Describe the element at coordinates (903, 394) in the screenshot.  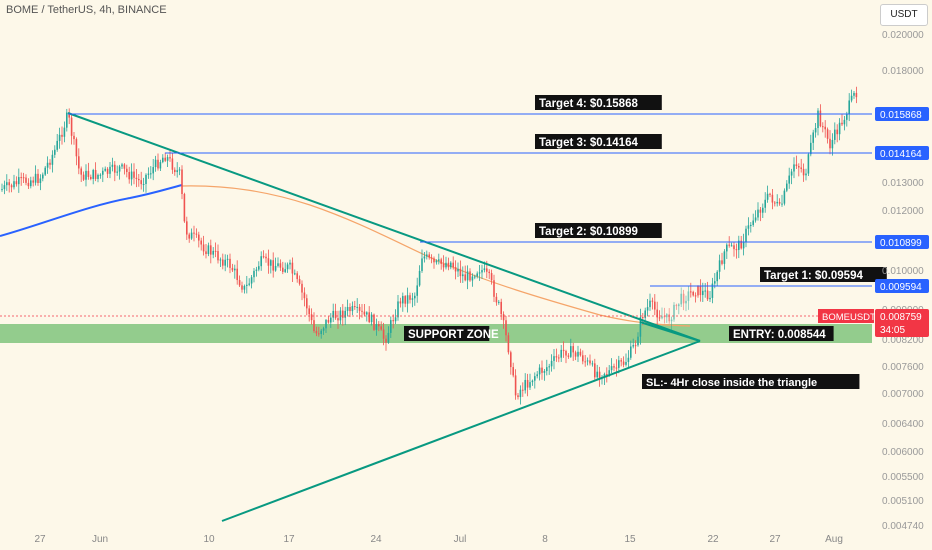
I see `price-axis-tick-label: 0.007000` at that location.